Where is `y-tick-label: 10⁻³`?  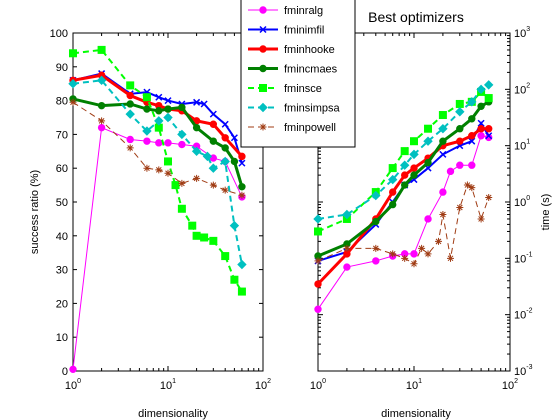 y-tick-label: 10⁻³ is located at coordinates (523, 371).